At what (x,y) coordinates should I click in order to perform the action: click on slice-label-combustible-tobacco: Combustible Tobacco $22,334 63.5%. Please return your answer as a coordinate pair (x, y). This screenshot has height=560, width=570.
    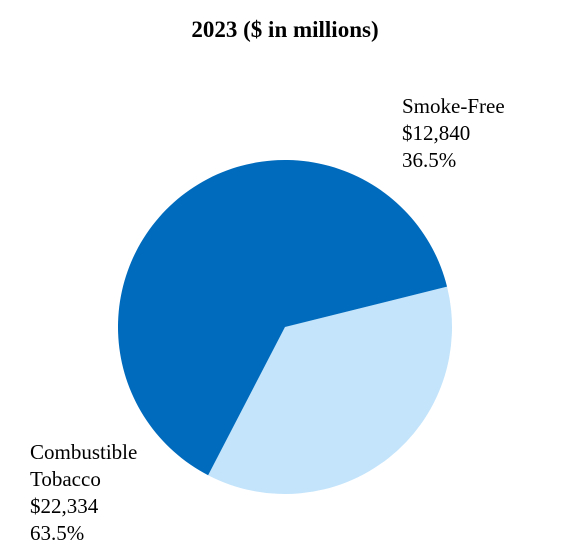
    Looking at the image, I should click on (83, 492).